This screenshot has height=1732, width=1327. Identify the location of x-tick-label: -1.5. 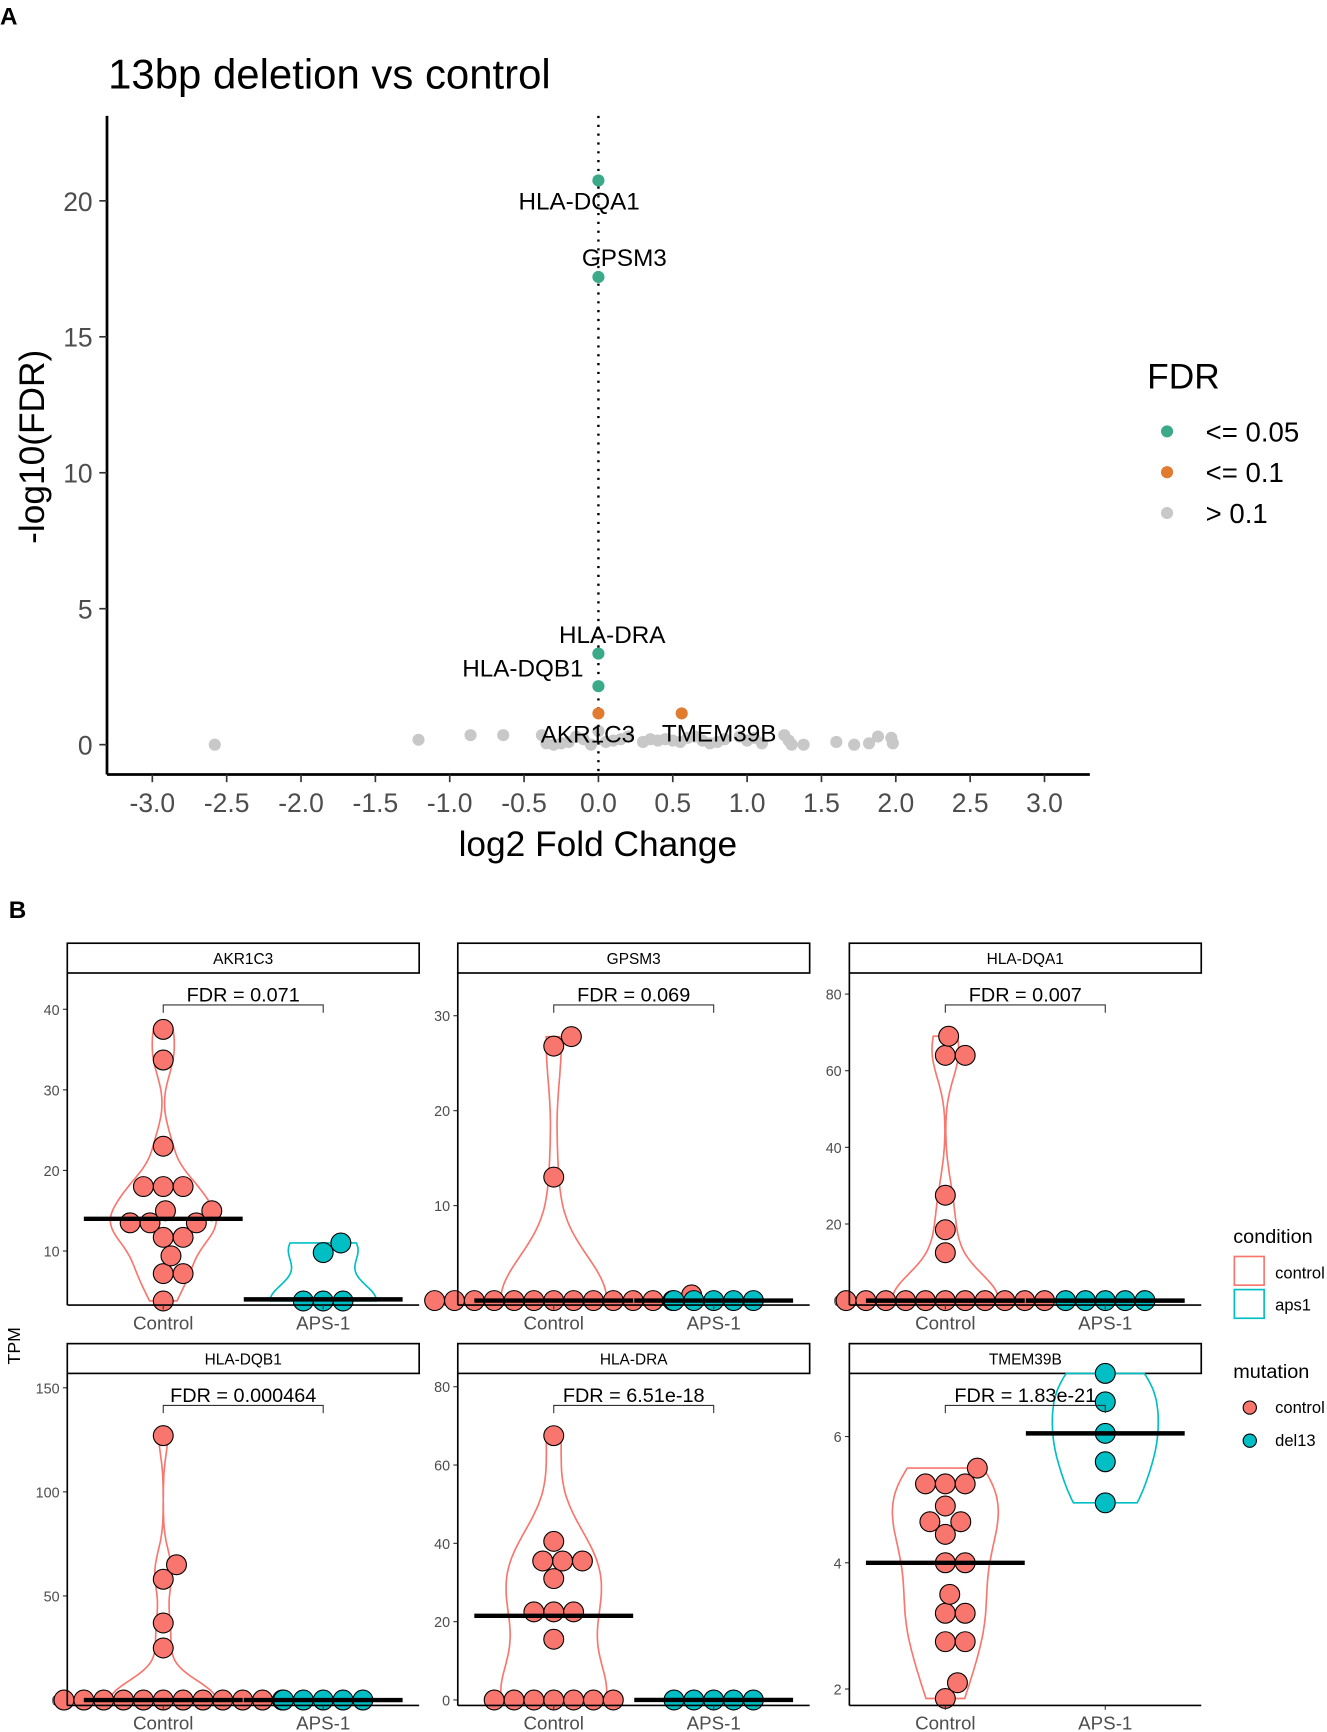
(376, 803).